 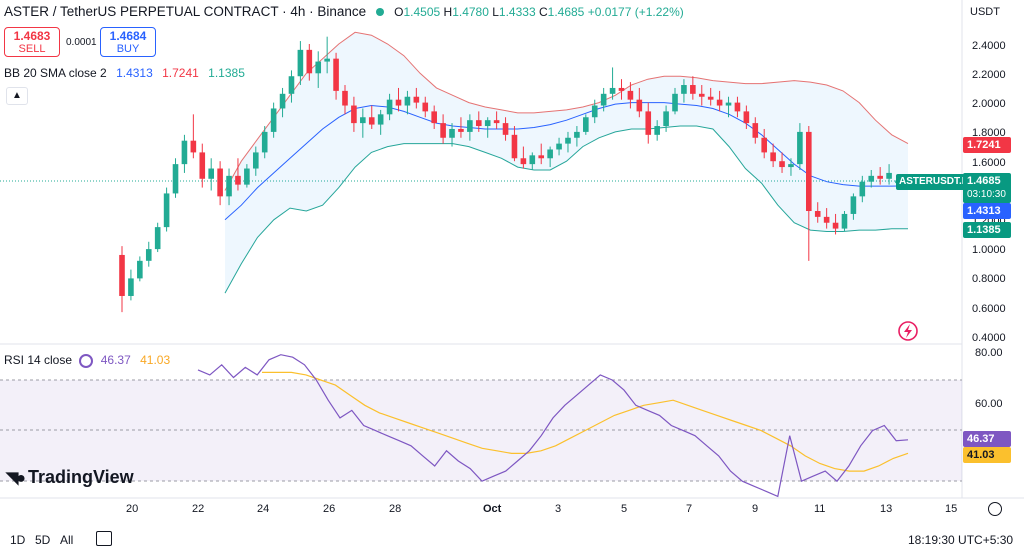 What do you see at coordinates (399, 11) in the screenshot?
I see `open-label: O` at bounding box center [399, 11].